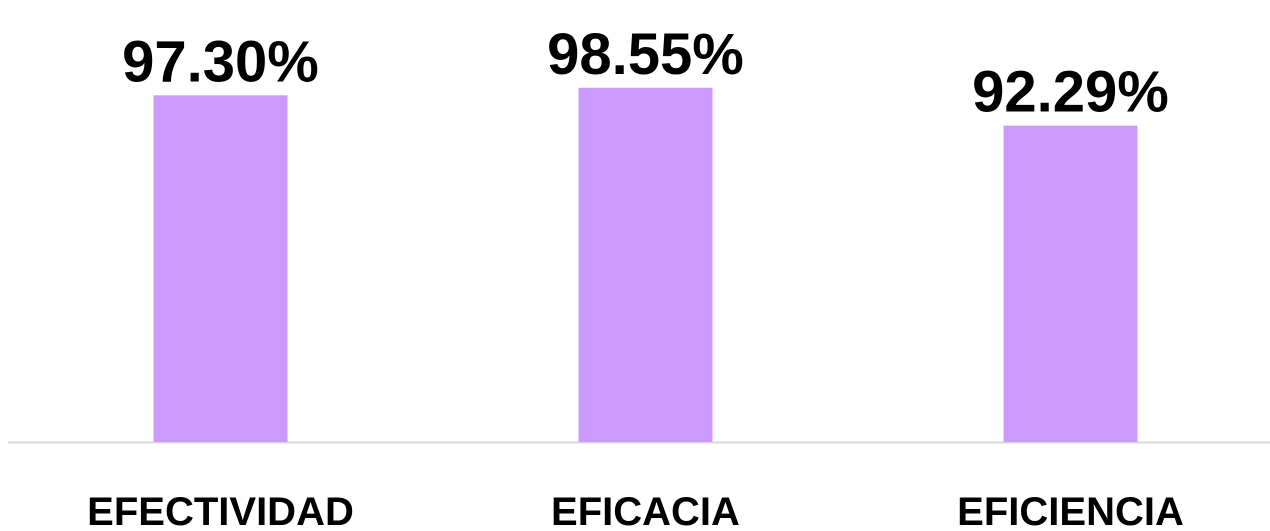 This screenshot has height=531, width=1270. I want to click on value-label: 97.30%, so click(220, 61).